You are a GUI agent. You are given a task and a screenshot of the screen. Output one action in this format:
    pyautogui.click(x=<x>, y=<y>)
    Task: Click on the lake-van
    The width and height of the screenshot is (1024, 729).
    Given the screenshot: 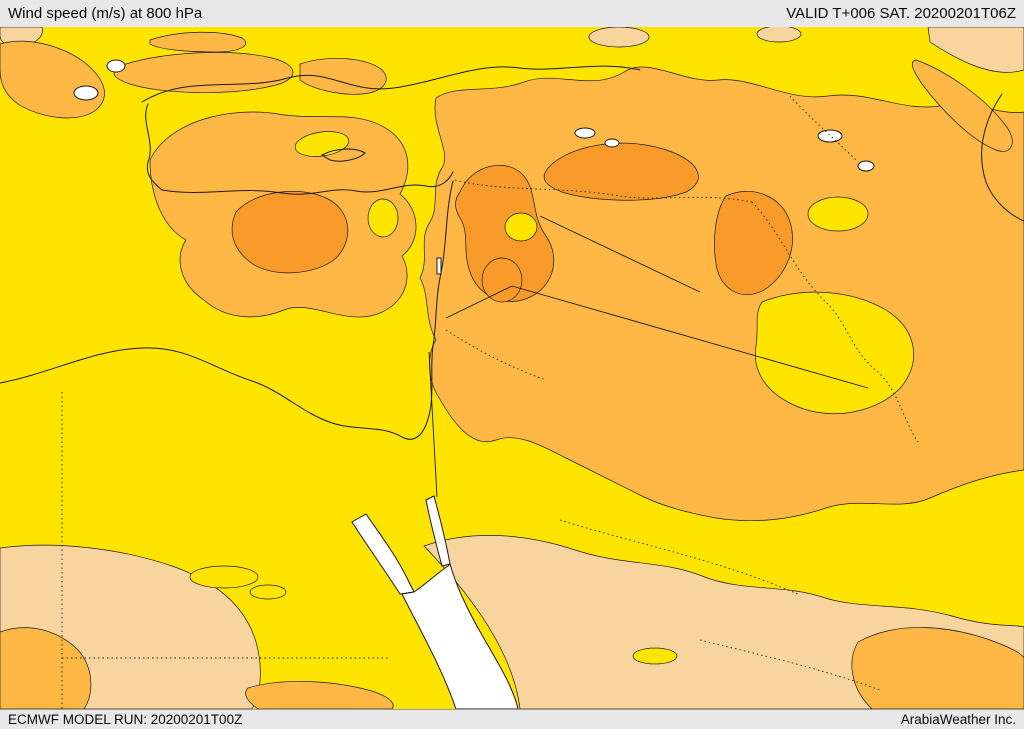 What is the action you would take?
    pyautogui.click(x=830, y=136)
    